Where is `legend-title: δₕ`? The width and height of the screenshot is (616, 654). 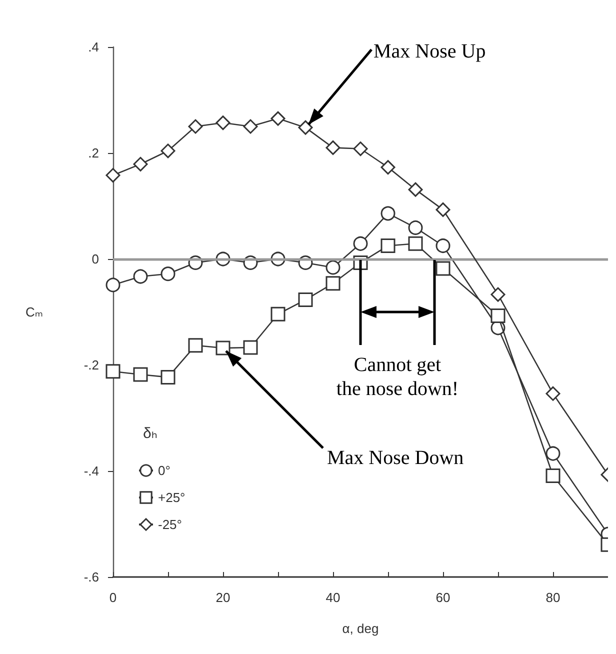
legend-title: δₕ is located at coordinates (150, 433).